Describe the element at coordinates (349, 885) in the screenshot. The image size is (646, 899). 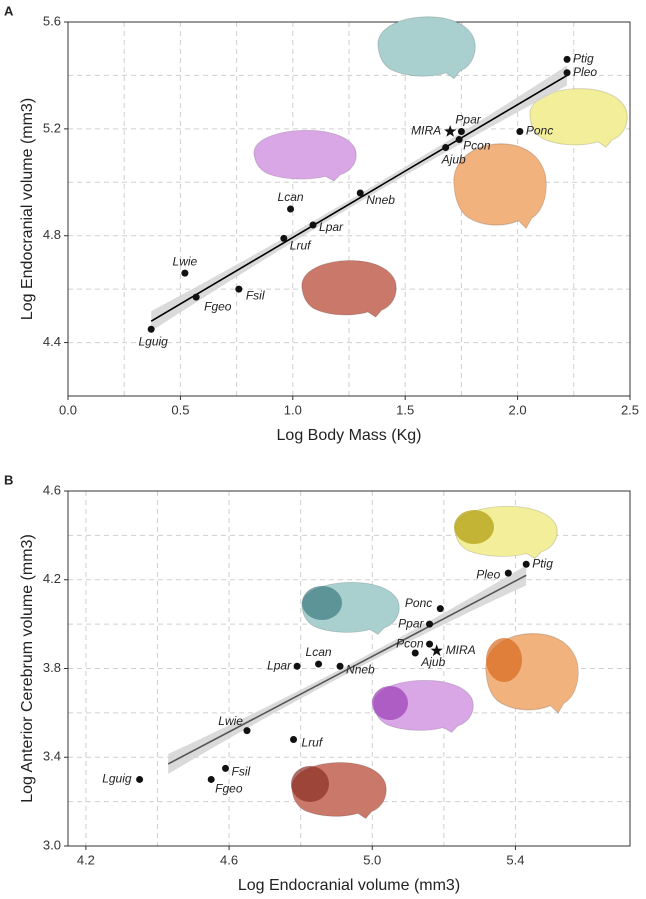
I see `x-axis-title: Log Endocranial volume (mm3)` at that location.